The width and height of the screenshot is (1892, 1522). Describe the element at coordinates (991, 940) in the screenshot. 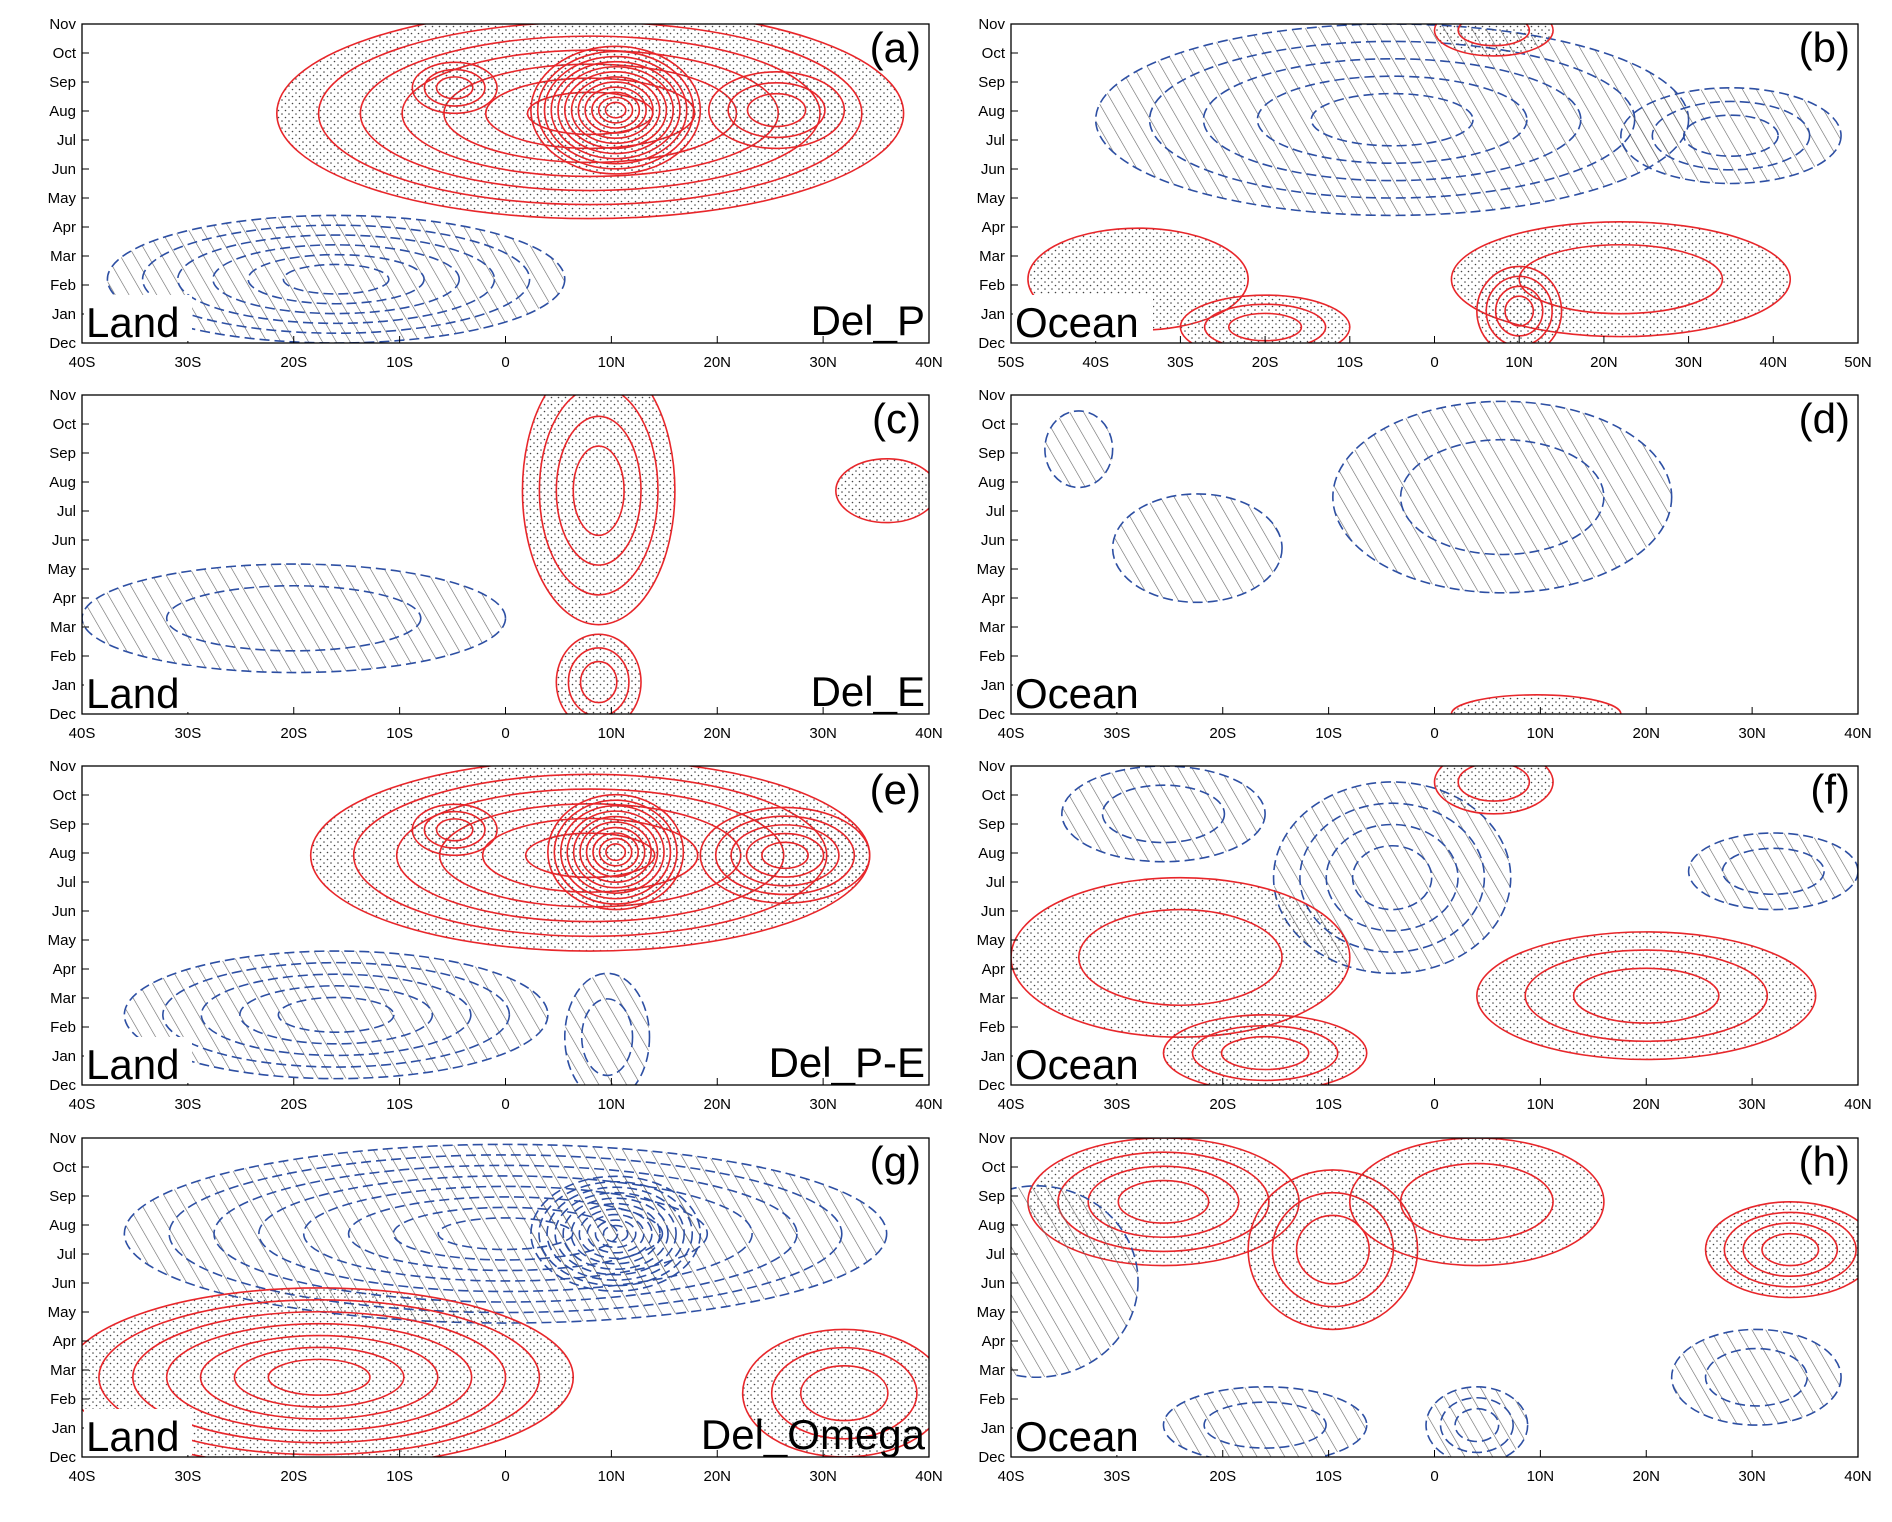

I see `y-tick-label: May` at that location.